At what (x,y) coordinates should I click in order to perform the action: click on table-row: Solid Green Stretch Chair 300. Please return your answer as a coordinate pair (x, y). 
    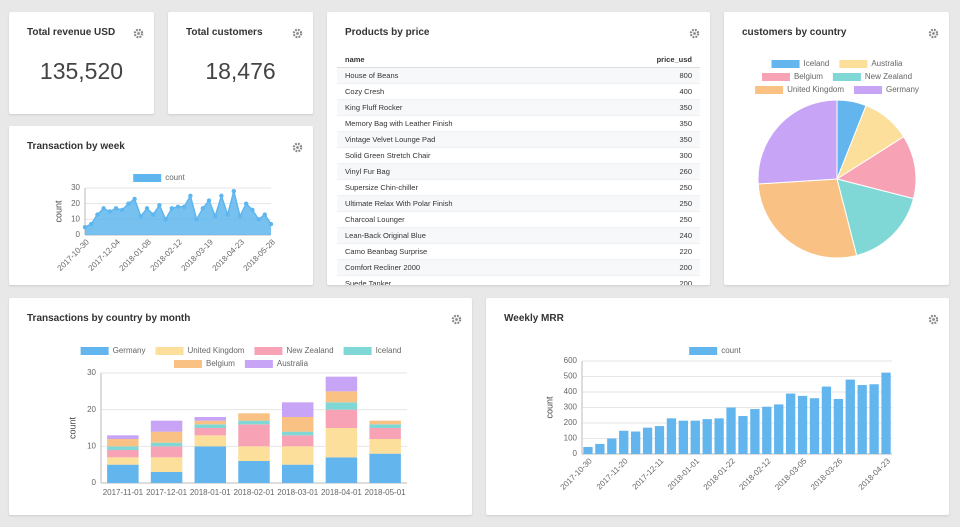
    Looking at the image, I should click on (518, 155).